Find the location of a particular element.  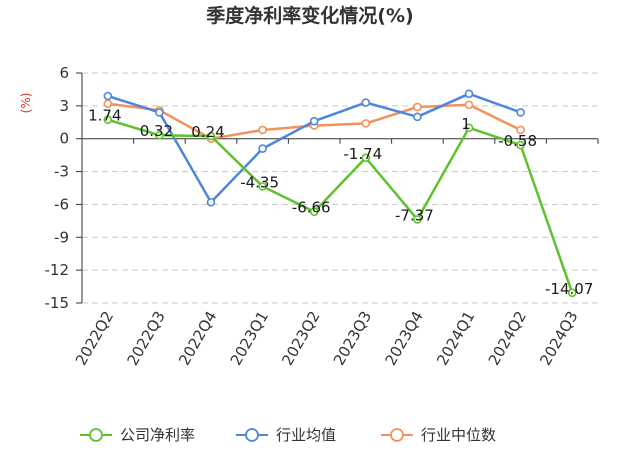

legend: 公司净利率 行业均值 行业中位数 is located at coordinates (288, 435).